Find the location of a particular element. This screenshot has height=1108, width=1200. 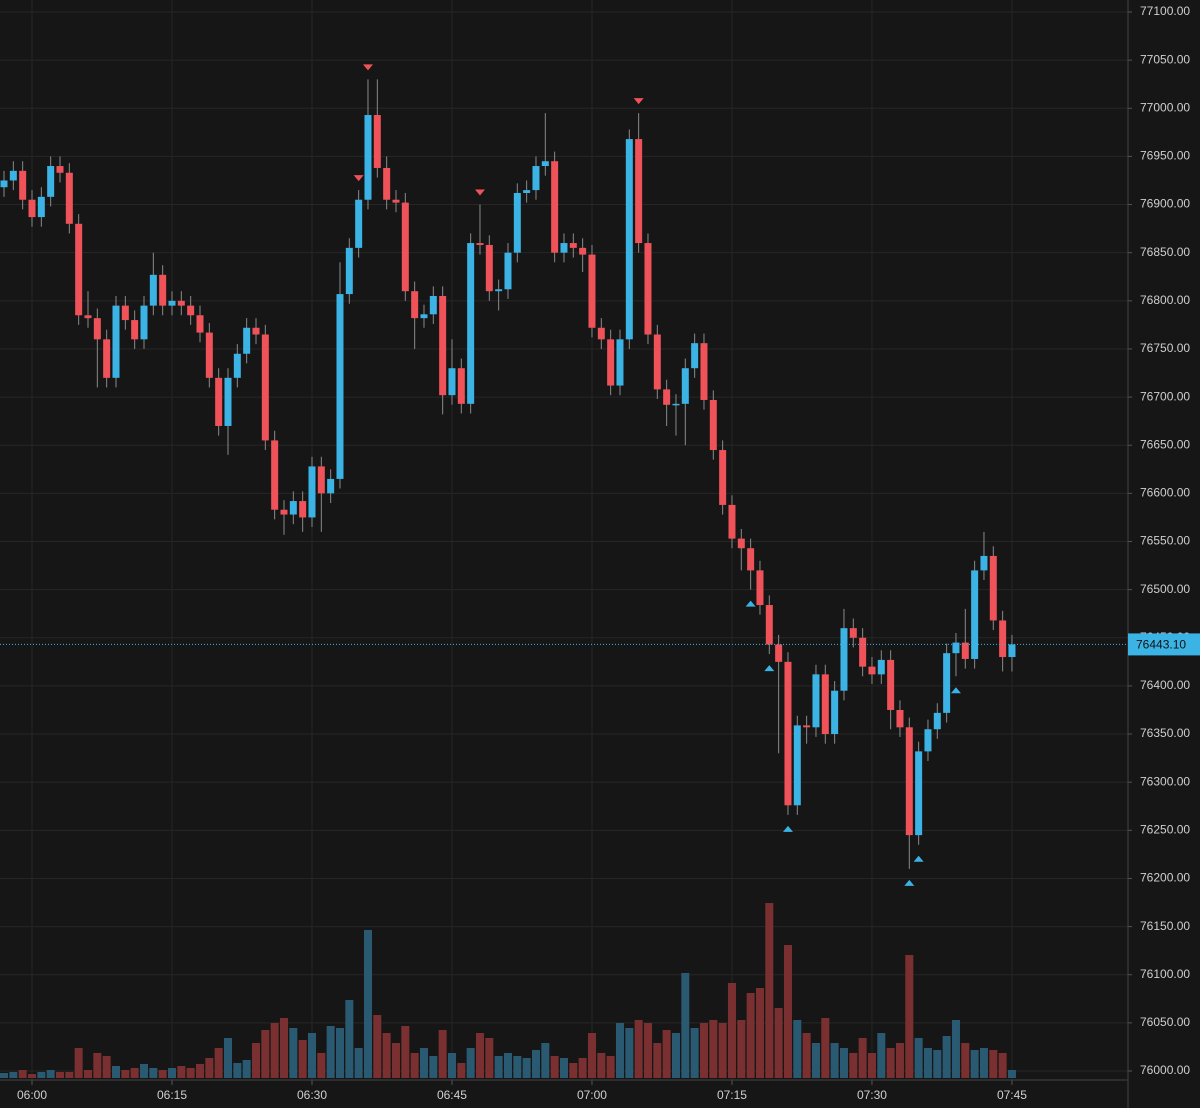

y-tick-label: 76100.00 is located at coordinates (1165, 974).